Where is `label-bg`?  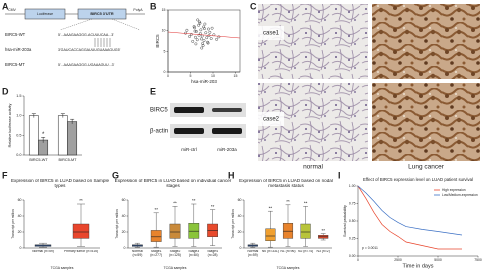 label-bg is located at coordinates (271, 33).